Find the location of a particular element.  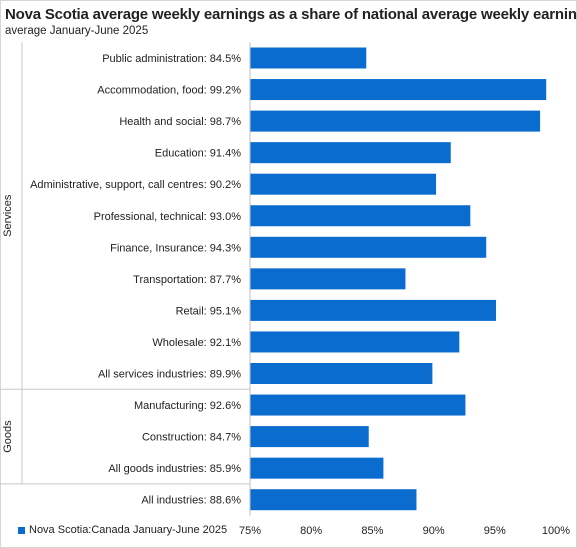

category-label: Finance, Insurance: 94.3% is located at coordinates (175, 248).